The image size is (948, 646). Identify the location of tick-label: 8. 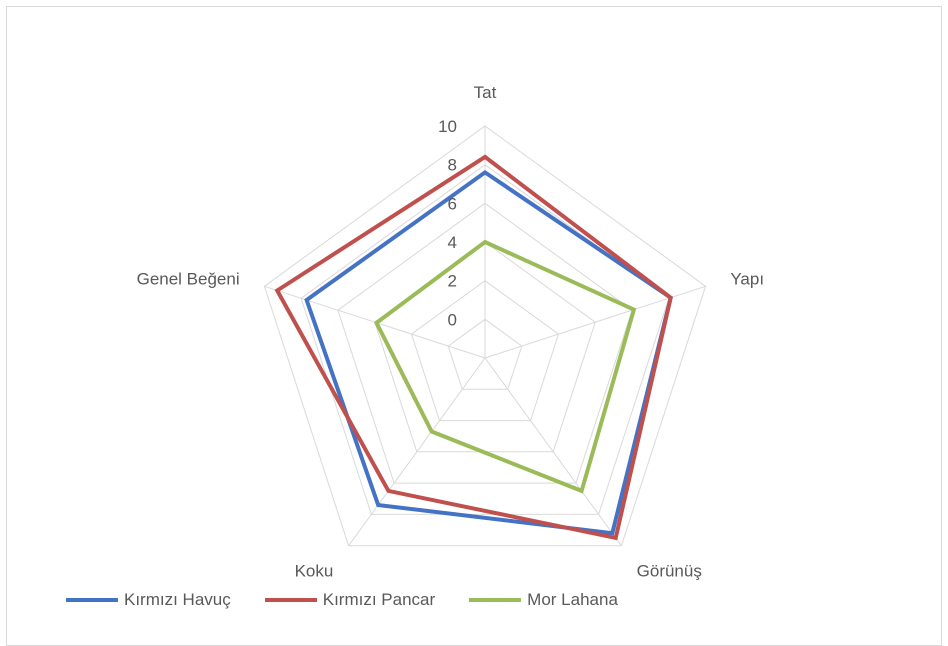
(452, 165).